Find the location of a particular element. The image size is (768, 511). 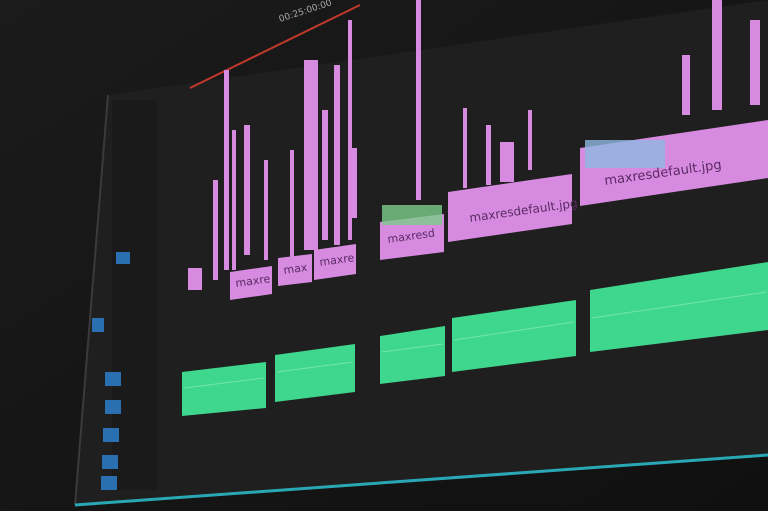

clip-label: max is located at coordinates (296, 269).